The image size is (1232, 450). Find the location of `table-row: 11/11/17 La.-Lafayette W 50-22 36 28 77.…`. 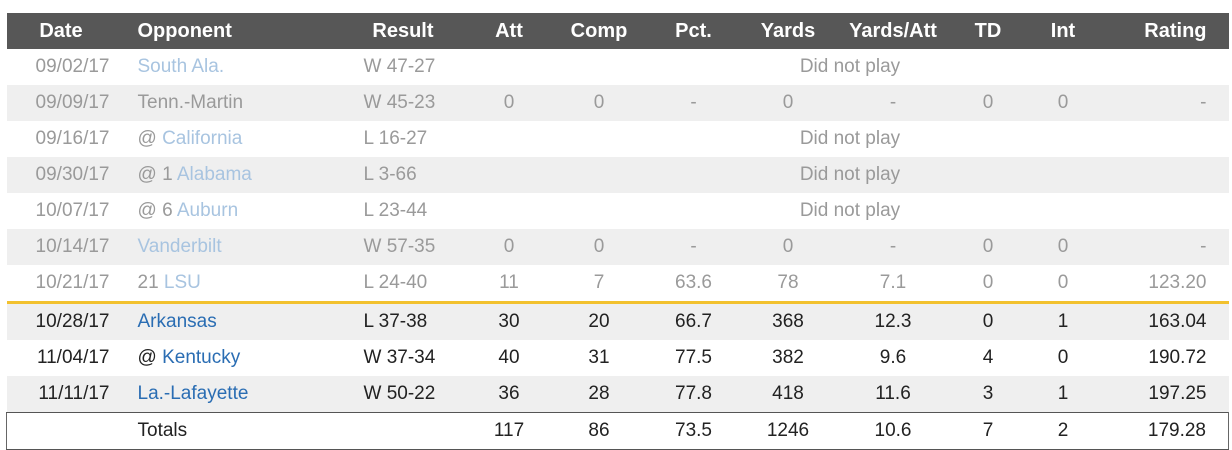

table-row: 11/11/17 La.-Lafayette W 50-22 36 28 77.… is located at coordinates (617, 394).